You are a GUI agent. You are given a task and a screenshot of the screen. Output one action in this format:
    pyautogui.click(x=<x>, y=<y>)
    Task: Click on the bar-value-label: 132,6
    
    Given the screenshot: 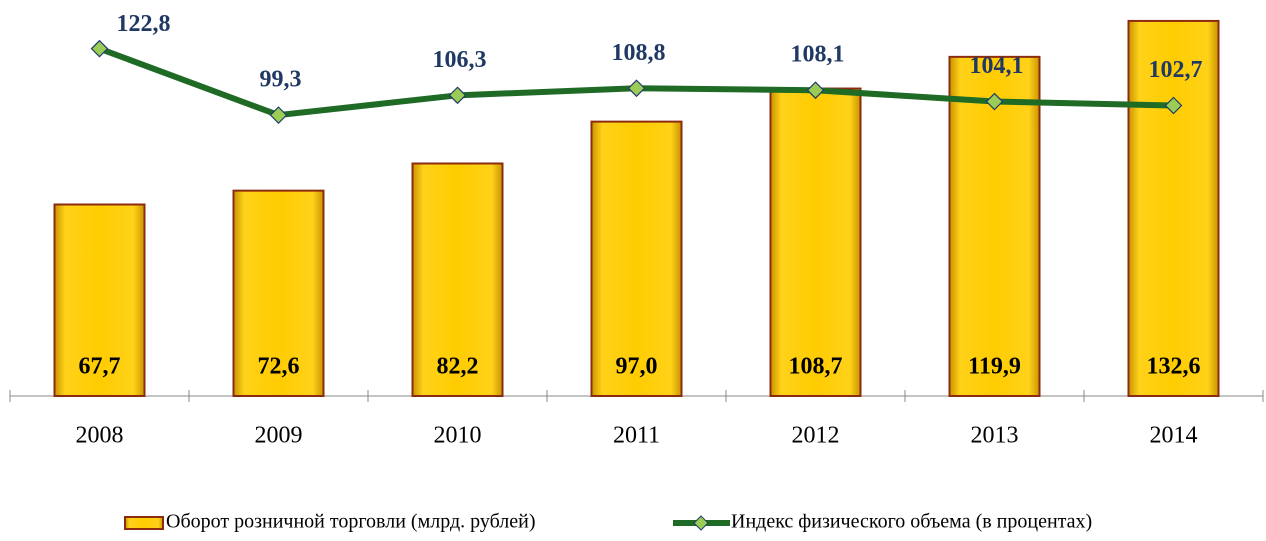 What is the action you would take?
    pyautogui.click(x=1174, y=367)
    